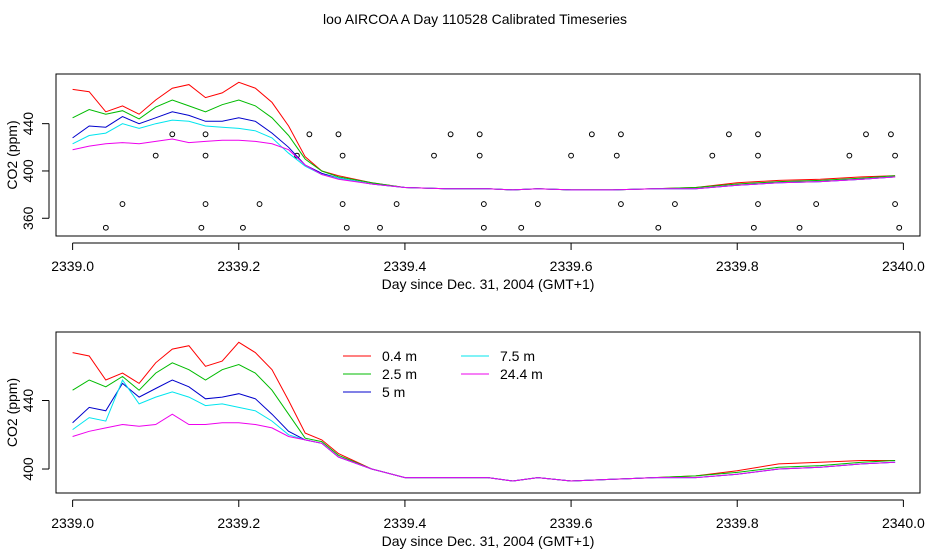 The image size is (950, 550). I want to click on legend-label: 24.4 m, so click(521, 374).